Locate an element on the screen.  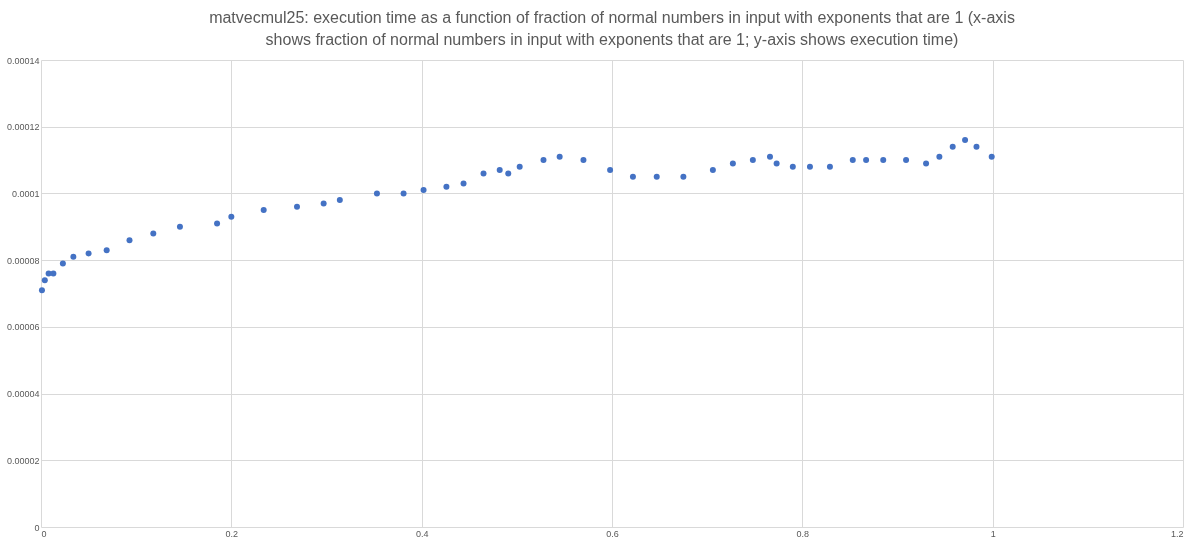
y-tick-label: 0.00012 is located at coordinates (23, 127).